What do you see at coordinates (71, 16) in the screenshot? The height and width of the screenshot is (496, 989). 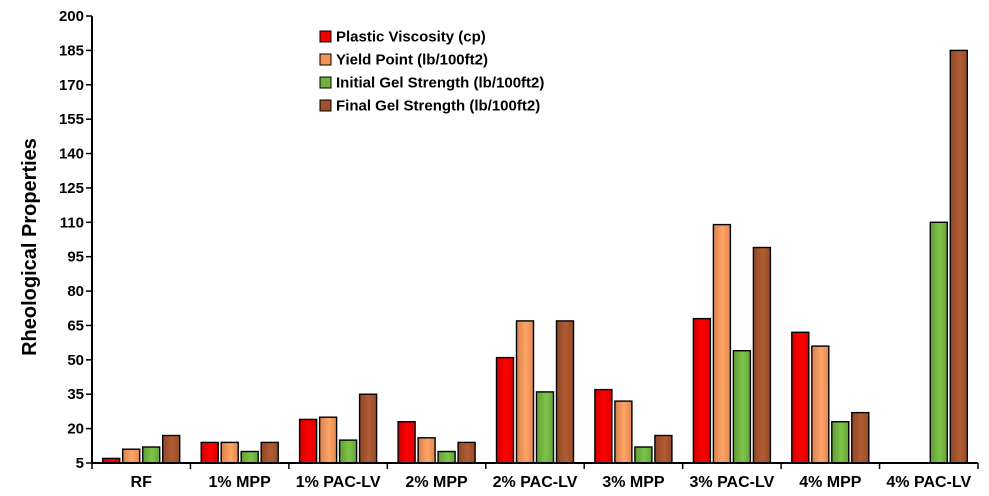 I see `y-tick-label: 200` at bounding box center [71, 16].